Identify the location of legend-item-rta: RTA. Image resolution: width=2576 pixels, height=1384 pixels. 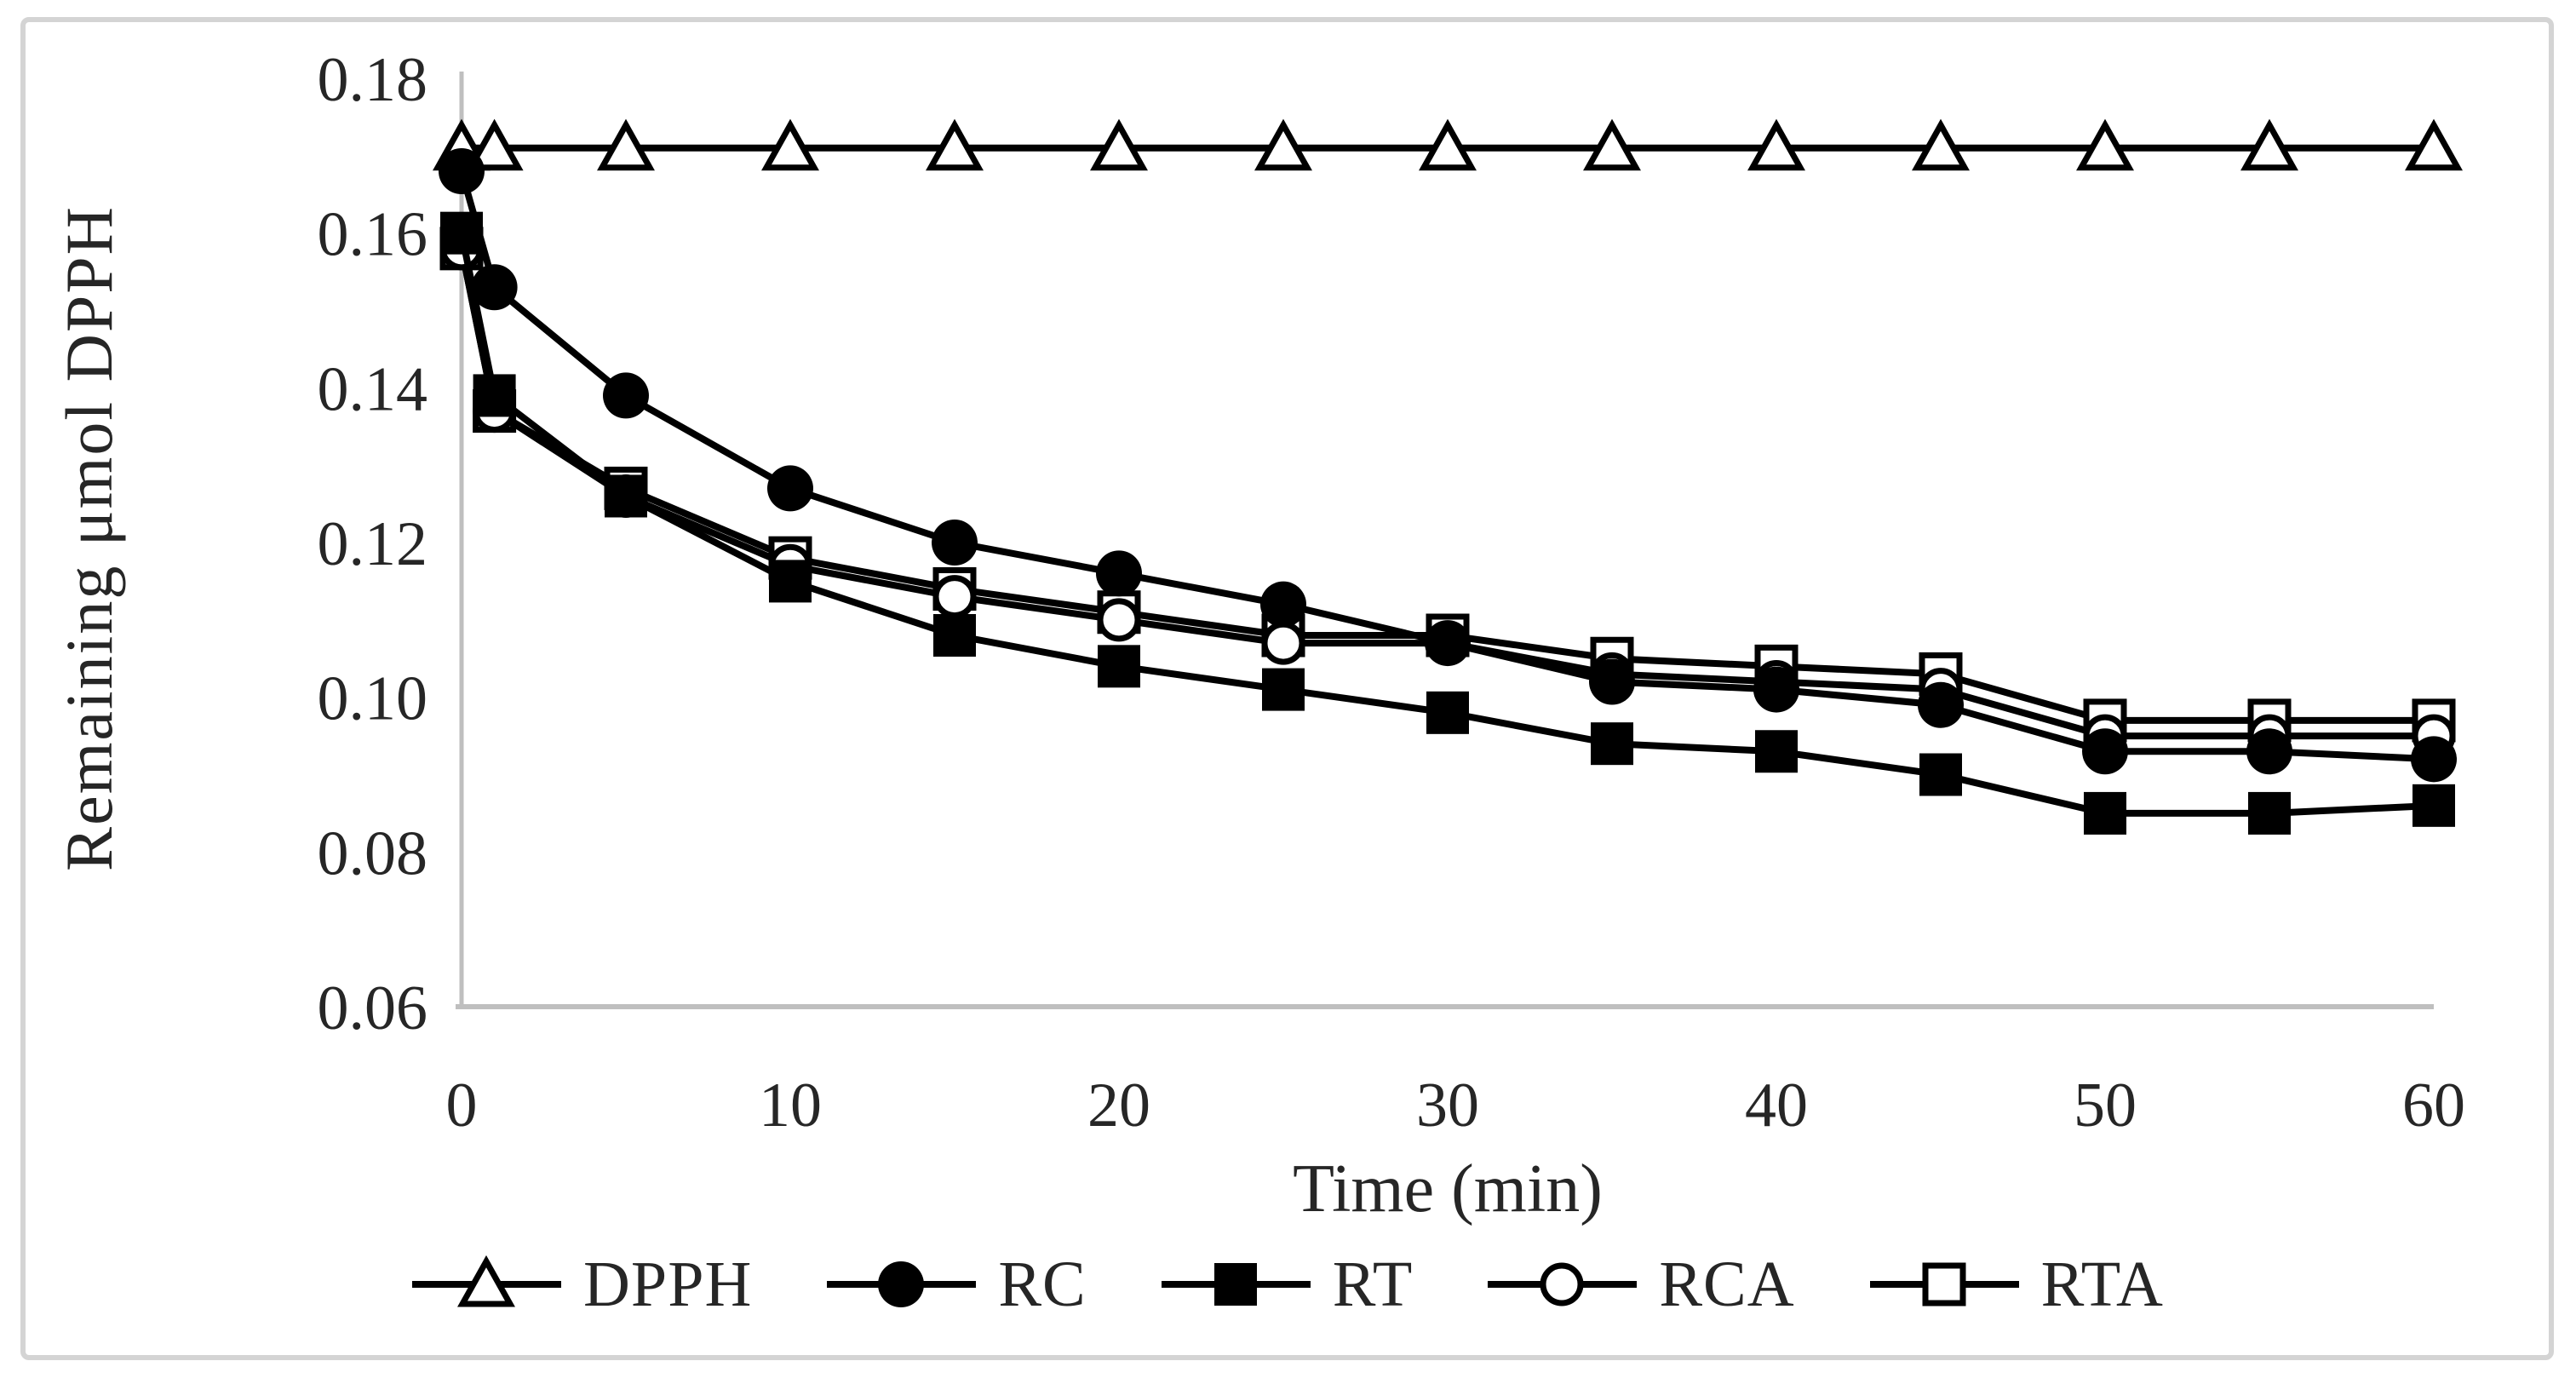
(2016, 1284).